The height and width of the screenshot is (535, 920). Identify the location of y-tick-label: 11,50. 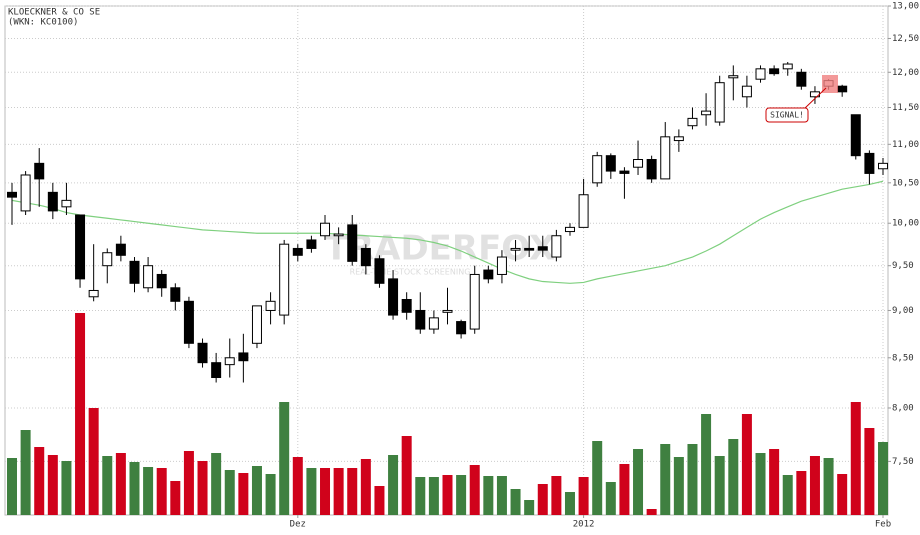
(905, 108).